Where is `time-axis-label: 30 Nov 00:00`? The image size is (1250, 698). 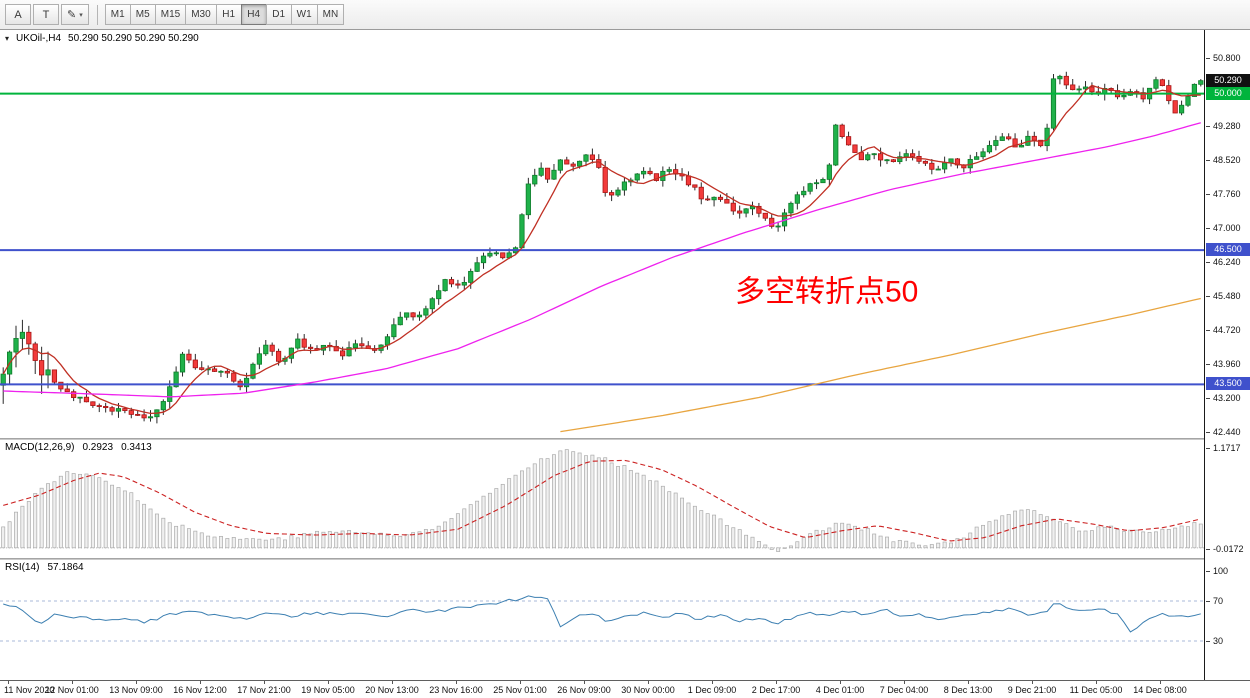
time-axis-label: 30 Nov 00:00 is located at coordinates (648, 690).